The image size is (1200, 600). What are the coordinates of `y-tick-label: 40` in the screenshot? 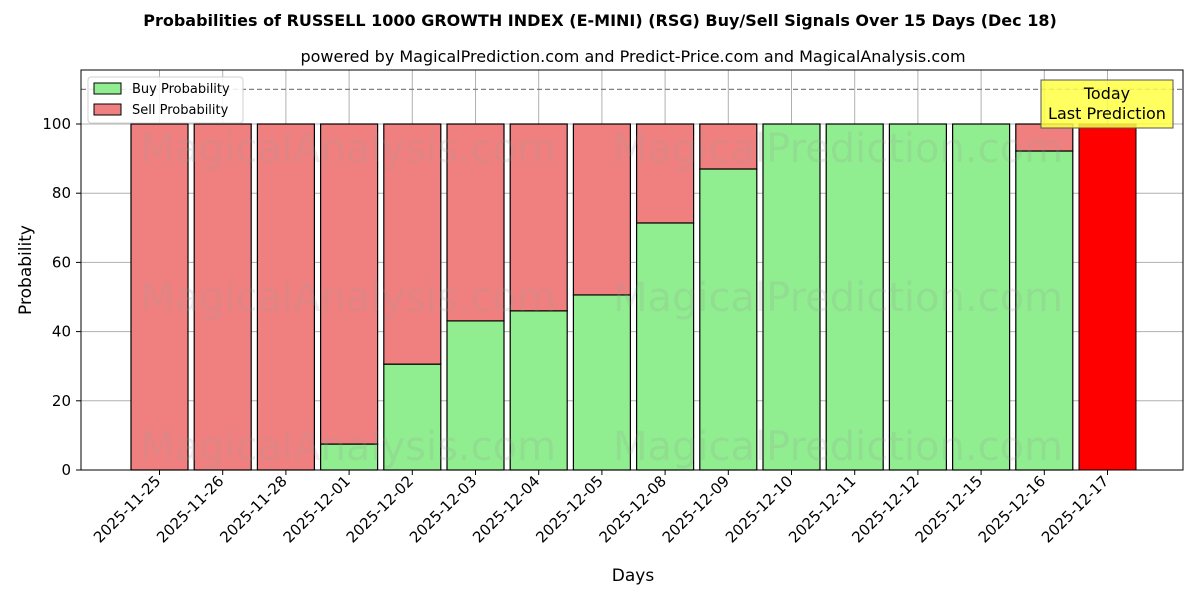 It's located at (61, 332).